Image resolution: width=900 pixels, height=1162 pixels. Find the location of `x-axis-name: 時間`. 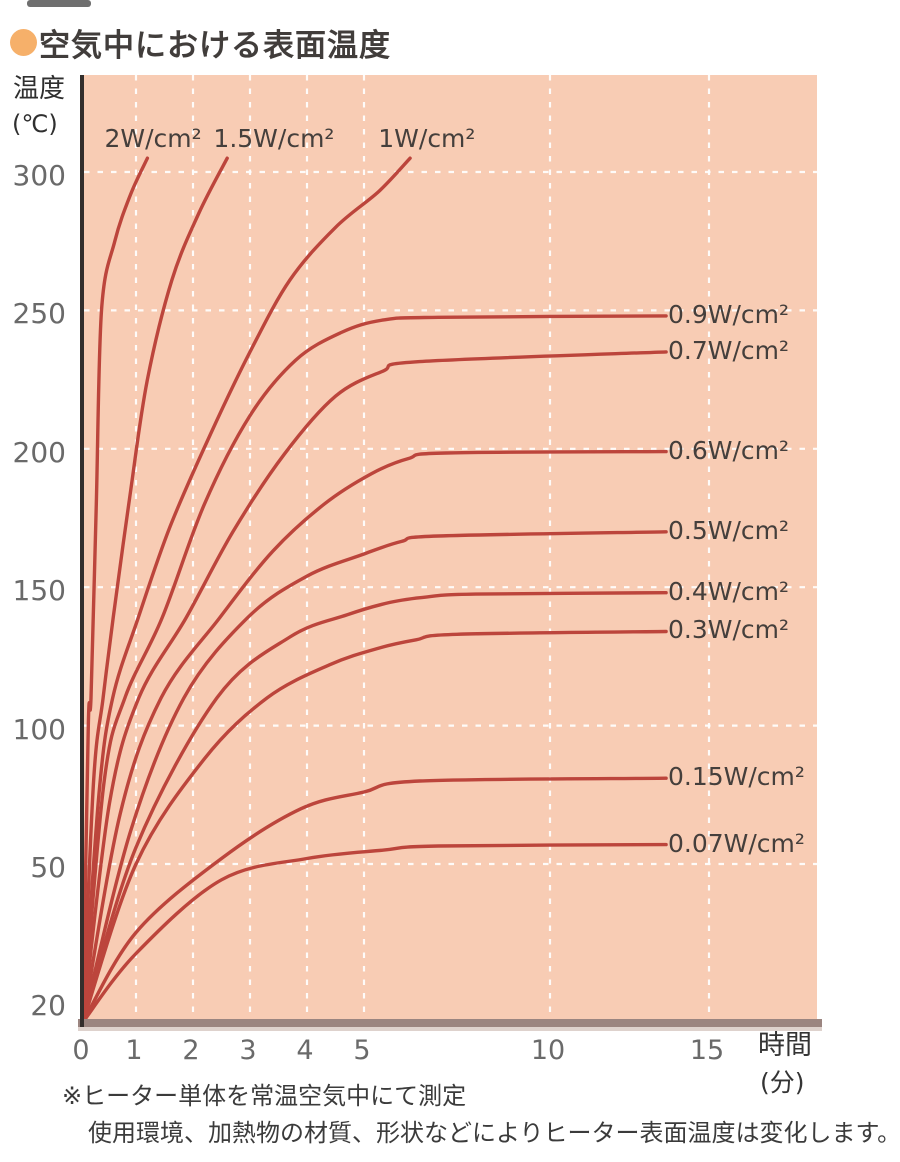

x-axis-name: 時間 is located at coordinates (785, 1045).